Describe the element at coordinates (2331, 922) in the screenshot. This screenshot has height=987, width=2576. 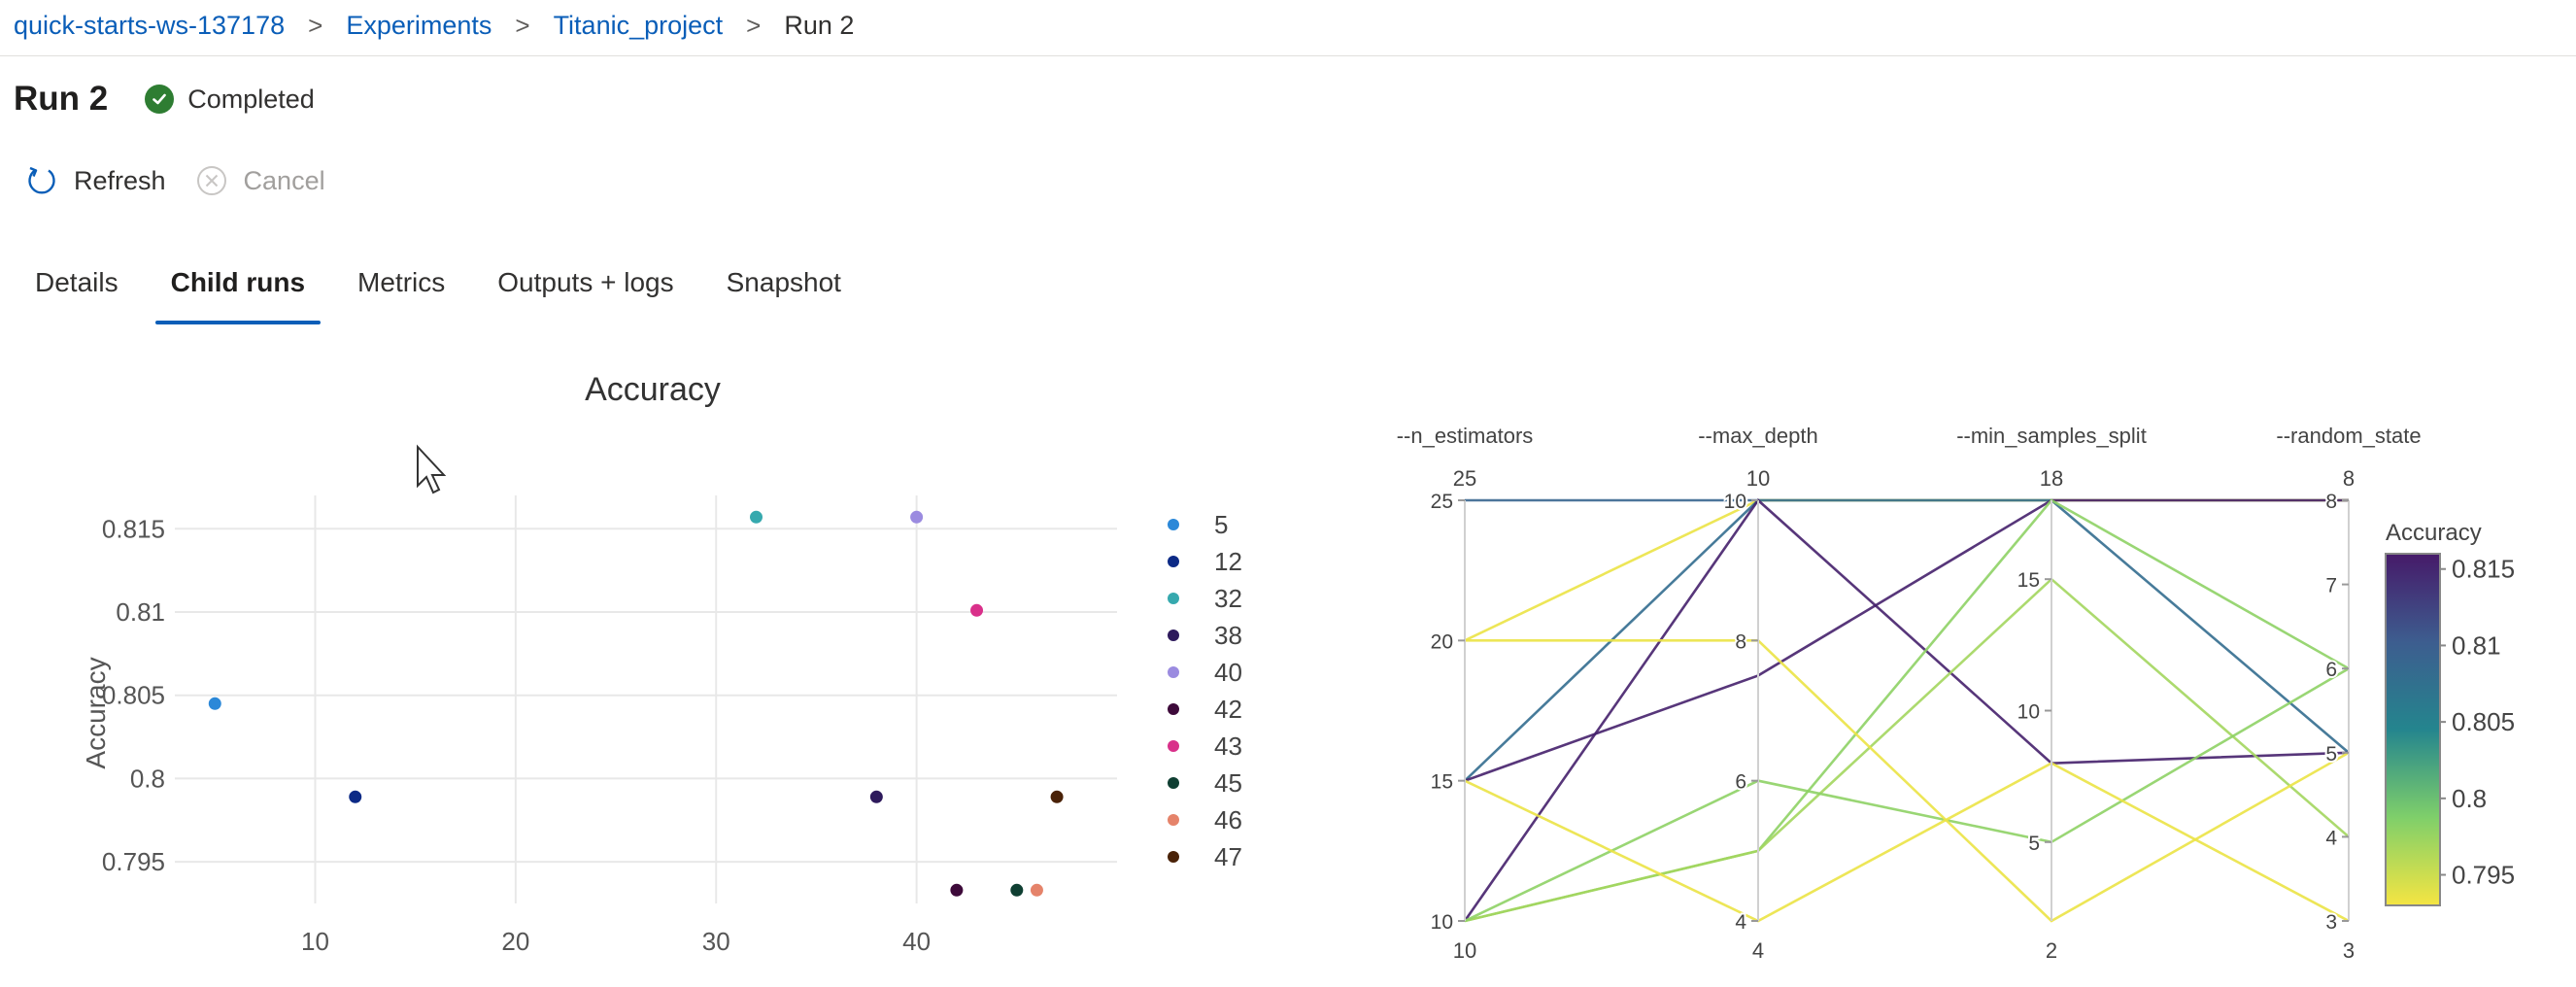
I see `axis-tick-label: 3` at that location.